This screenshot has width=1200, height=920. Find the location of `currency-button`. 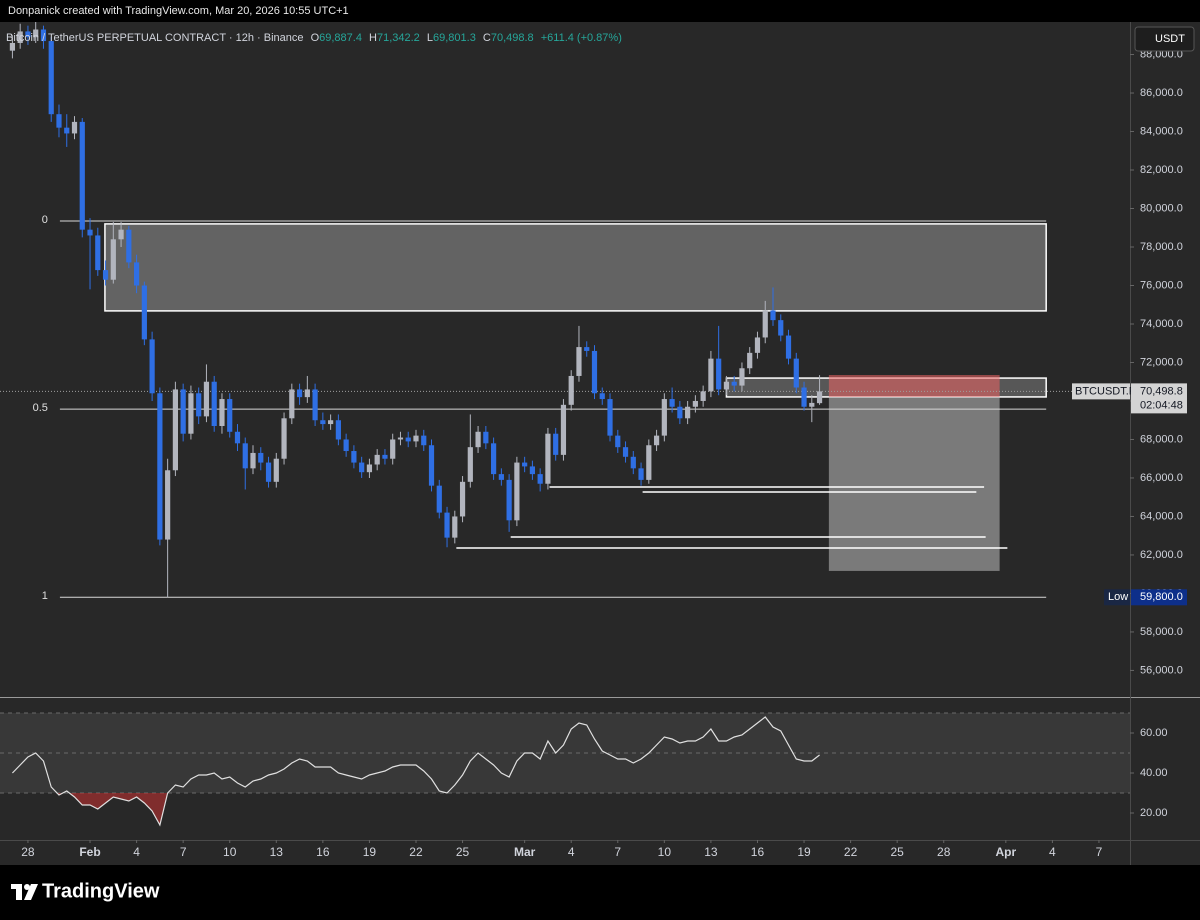

currency-button is located at coordinates (1164, 39).